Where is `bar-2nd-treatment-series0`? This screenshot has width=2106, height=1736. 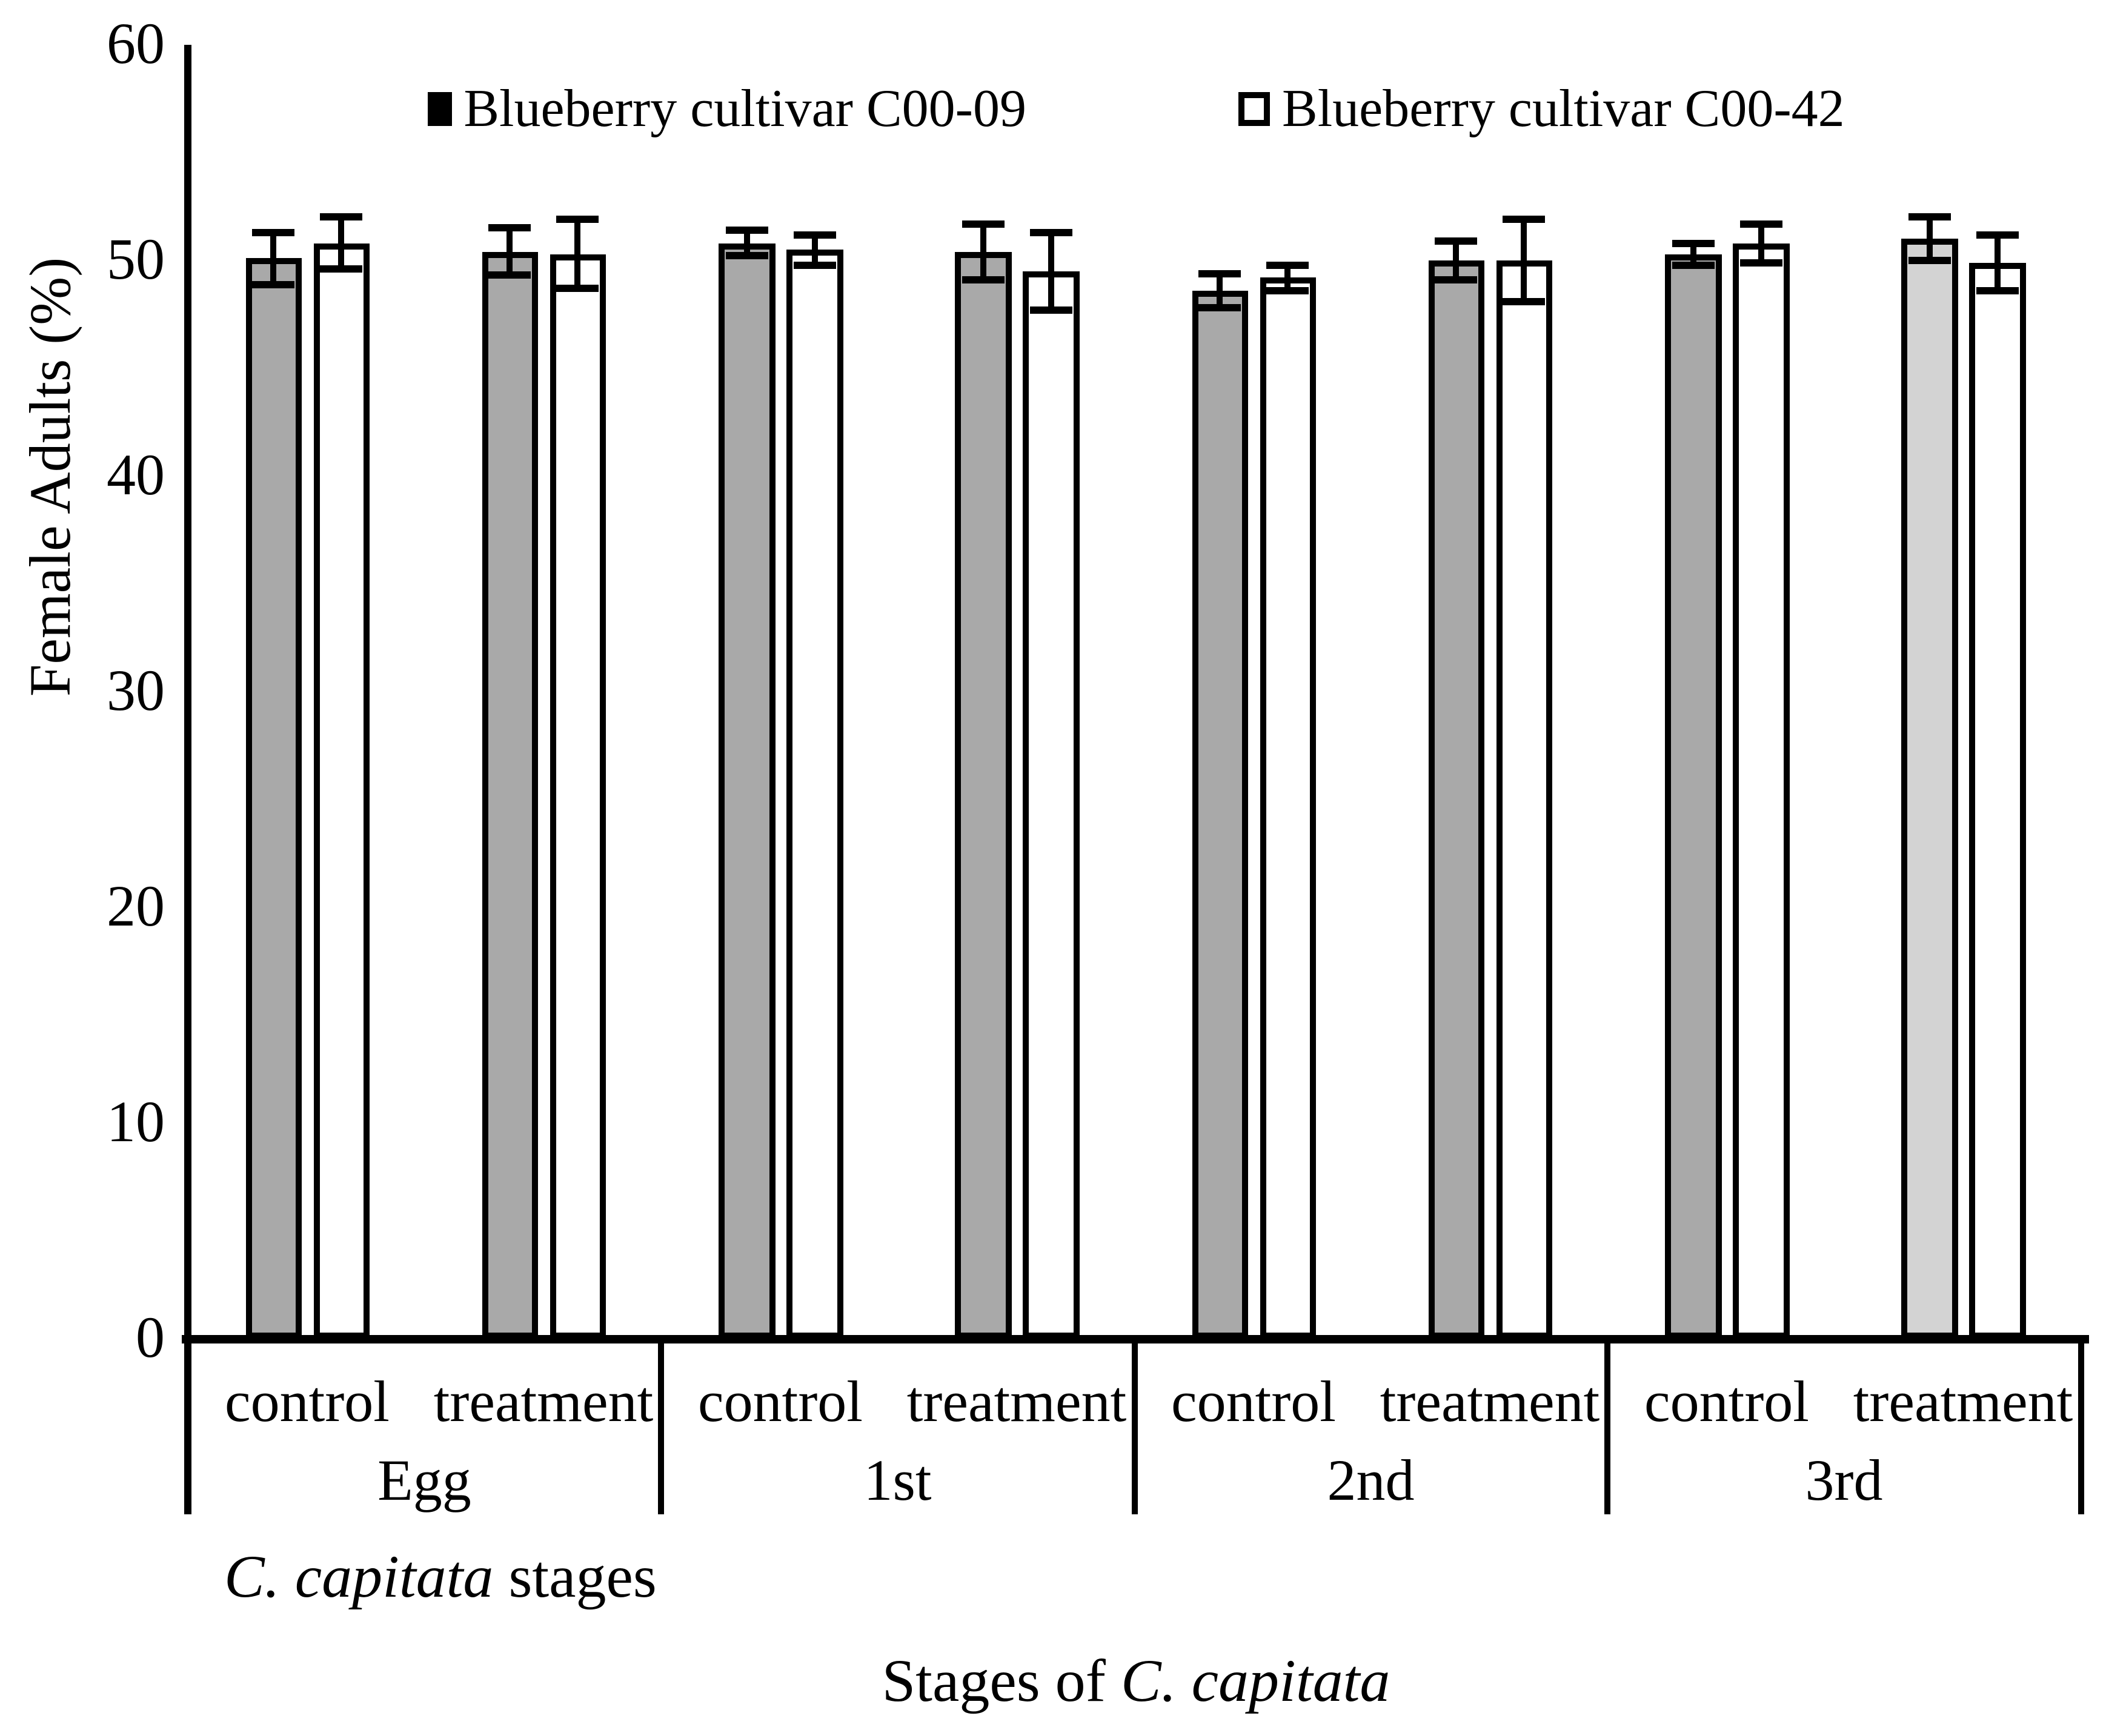
bar-2nd-treatment-series0 is located at coordinates (1456, 799).